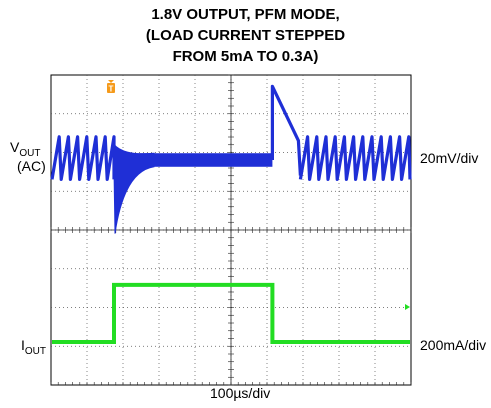  I want to click on chart-title-line-3: FROM 5mA TO 0.3A), so click(245, 56).